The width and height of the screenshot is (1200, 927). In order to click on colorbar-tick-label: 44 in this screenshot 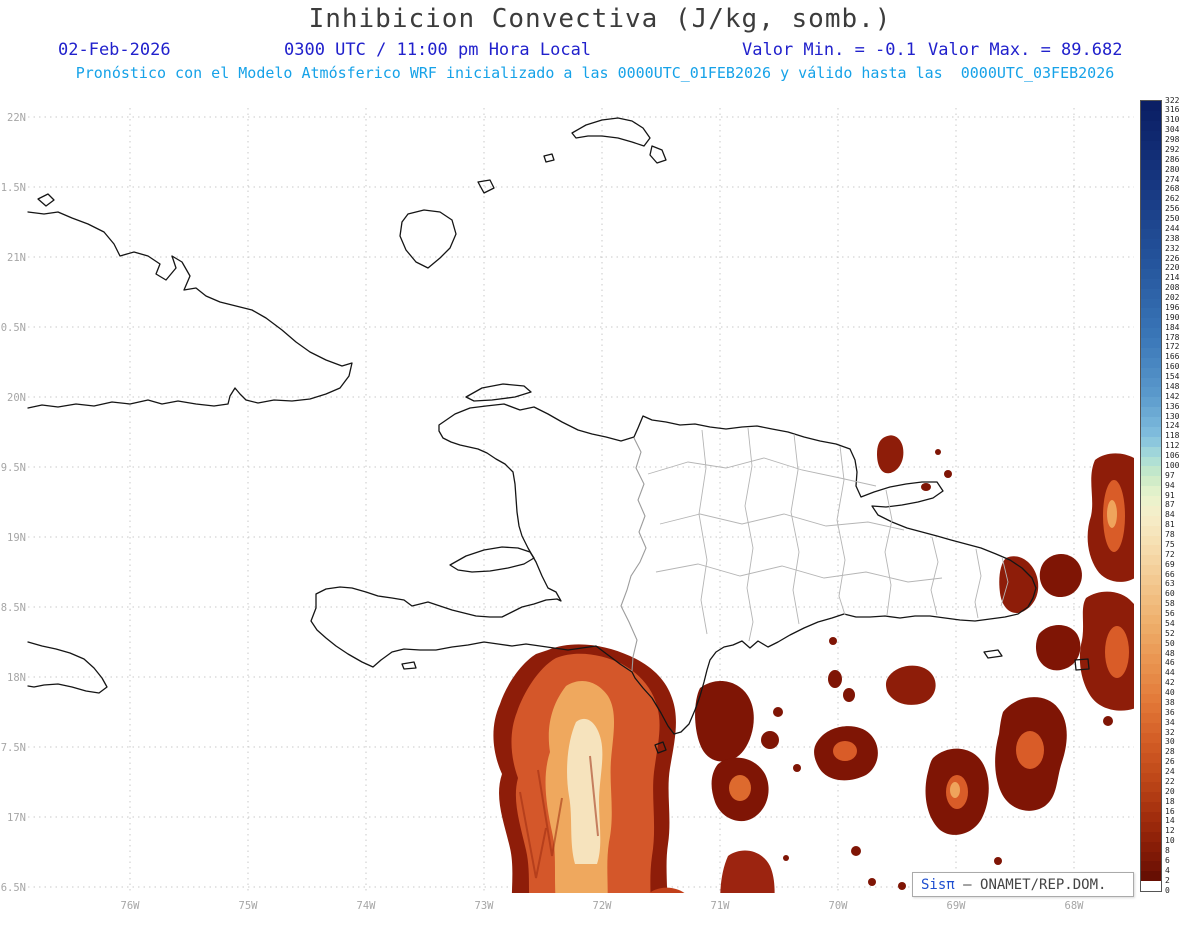, I will do `click(1170, 673)`.